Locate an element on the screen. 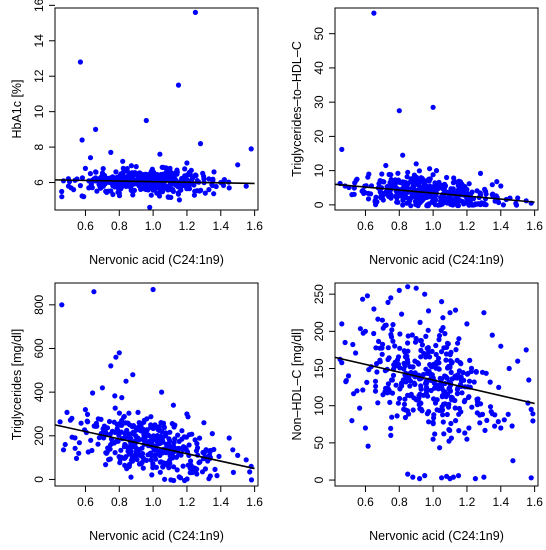  x-tick-label: 1.2 is located at coordinates (467, 226).